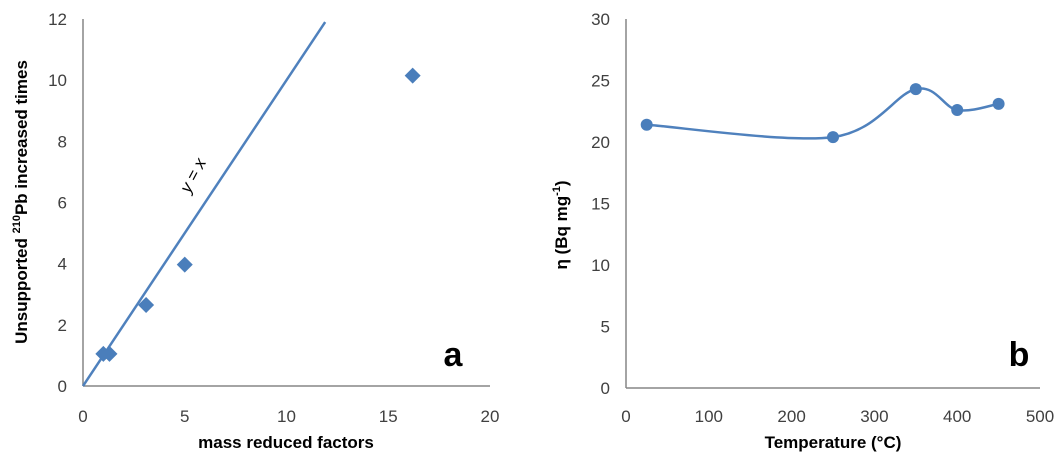 The image size is (1059, 454). What do you see at coordinates (1040, 416) in the screenshot?
I see `chart-b-x-tick: 500` at bounding box center [1040, 416].